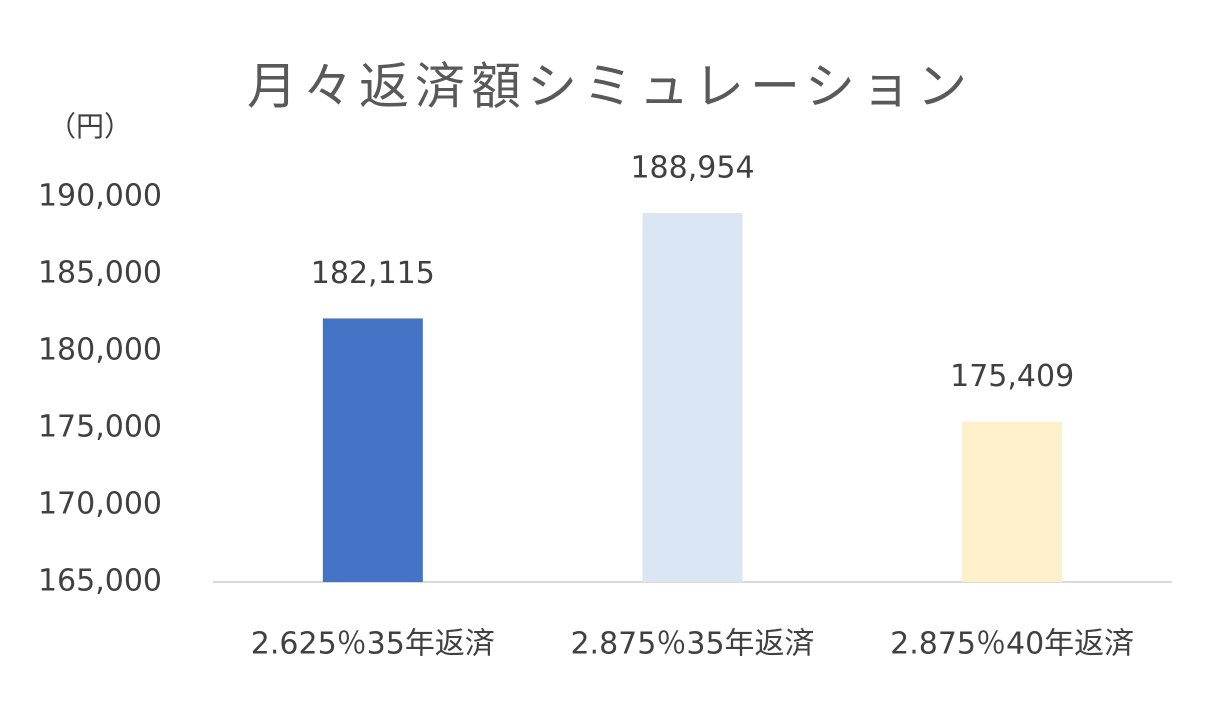 This screenshot has width=1224, height=709. What do you see at coordinates (100, 273) in the screenshot?
I see `y-tick-label: 185,000` at bounding box center [100, 273].